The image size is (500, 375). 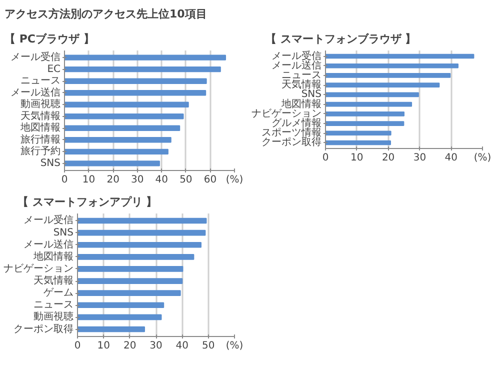 What do you see at coordinates (49, 39) in the screenshot?
I see `chart-subtitle: 【 PCブラウザ 】` at bounding box center [49, 39].